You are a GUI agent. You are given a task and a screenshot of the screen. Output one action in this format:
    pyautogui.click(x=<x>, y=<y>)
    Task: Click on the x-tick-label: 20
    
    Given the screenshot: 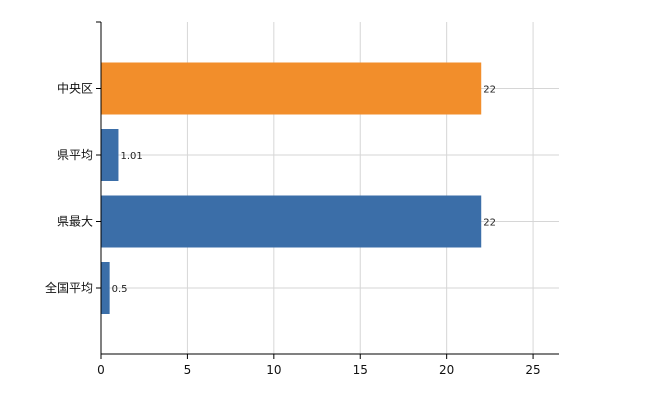 What is the action you would take?
    pyautogui.click(x=446, y=370)
    